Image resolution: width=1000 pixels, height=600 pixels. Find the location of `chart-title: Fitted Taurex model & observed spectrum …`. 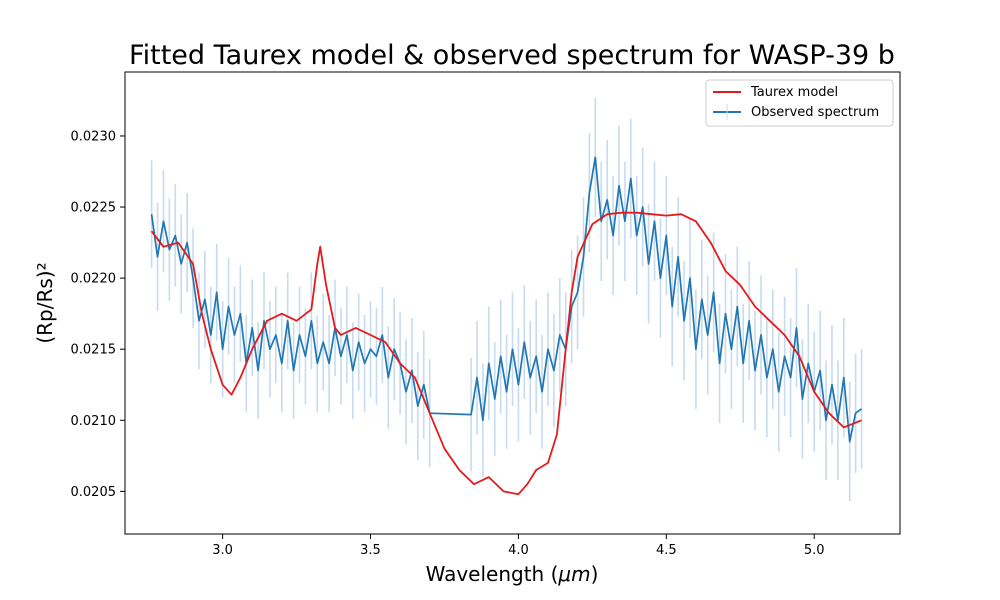

chart-title: Fitted Taurex model & observed spectrum … is located at coordinates (512, 55).